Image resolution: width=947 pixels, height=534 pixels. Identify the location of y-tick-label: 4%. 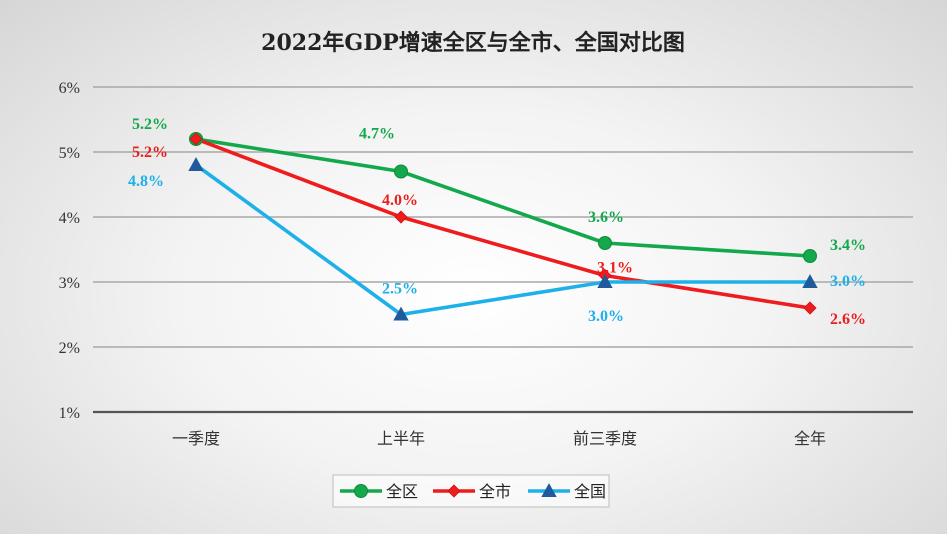
(69, 218).